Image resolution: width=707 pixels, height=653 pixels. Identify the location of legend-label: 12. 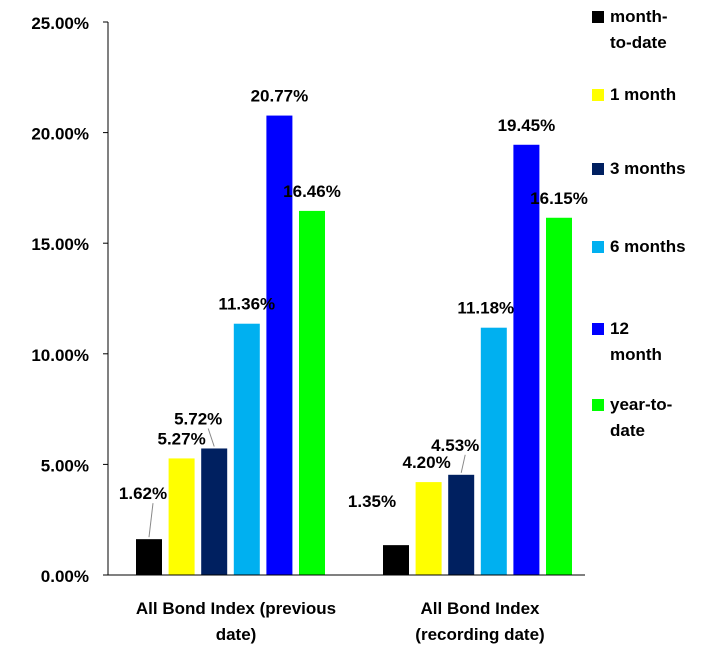
(619, 328).